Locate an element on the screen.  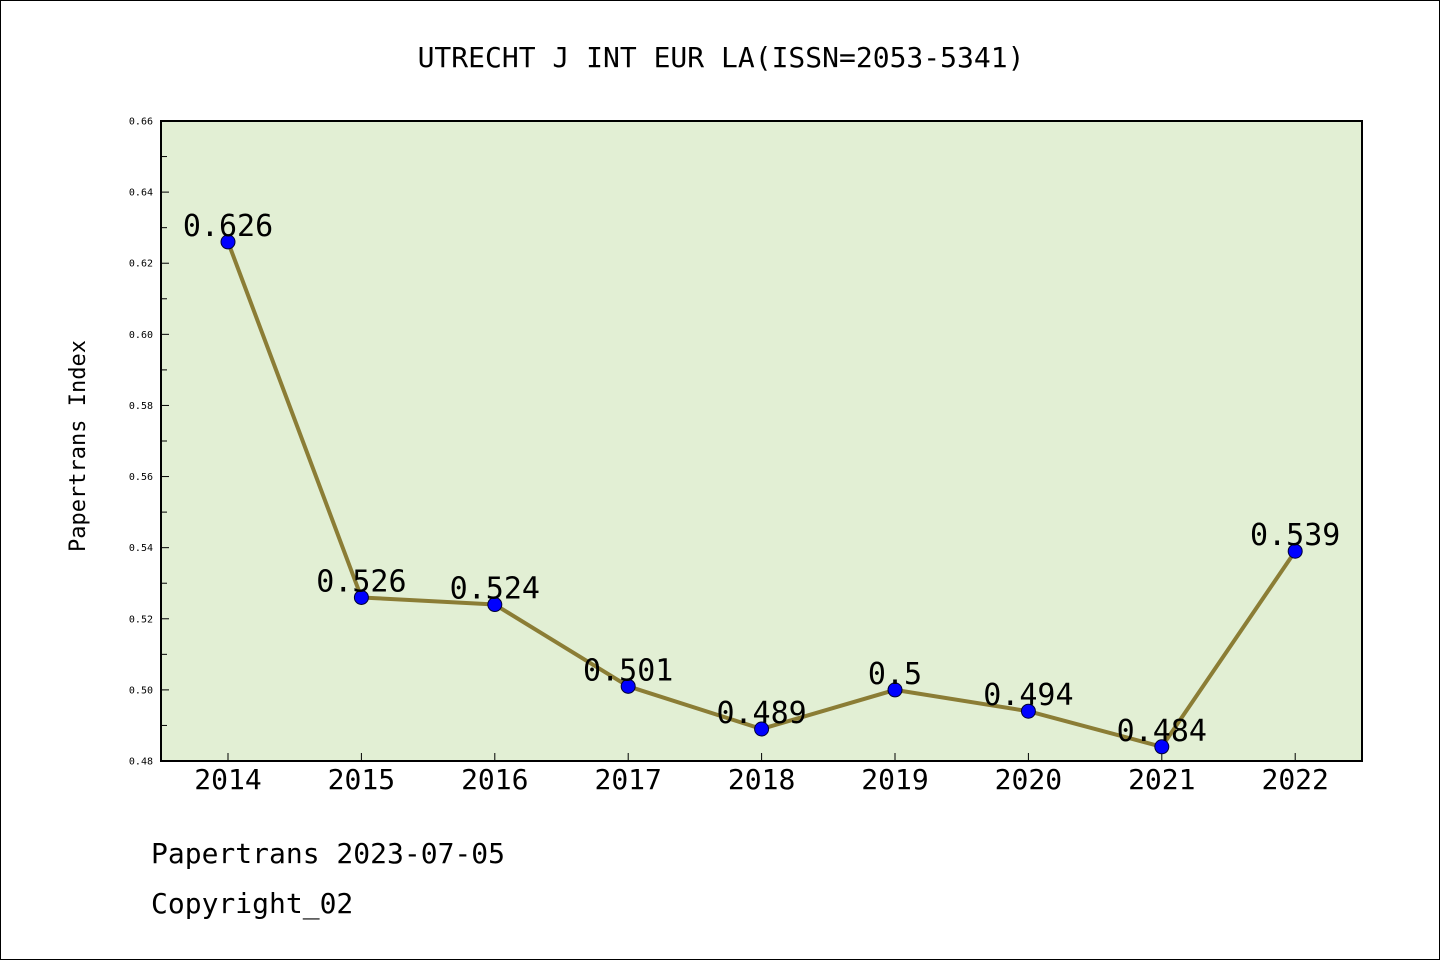
data-label: 0.5 is located at coordinates (895, 674).